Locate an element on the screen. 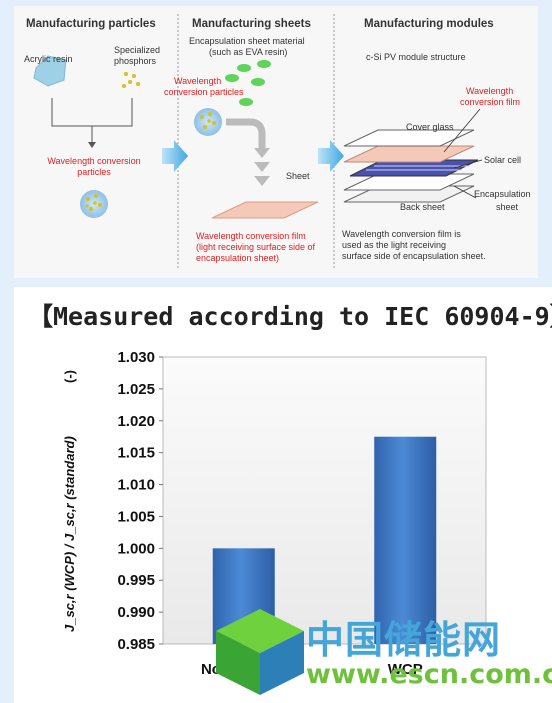 This screenshot has width=552, height=703. label-acrylic-resin: Acrylic resin is located at coordinates (48, 59).